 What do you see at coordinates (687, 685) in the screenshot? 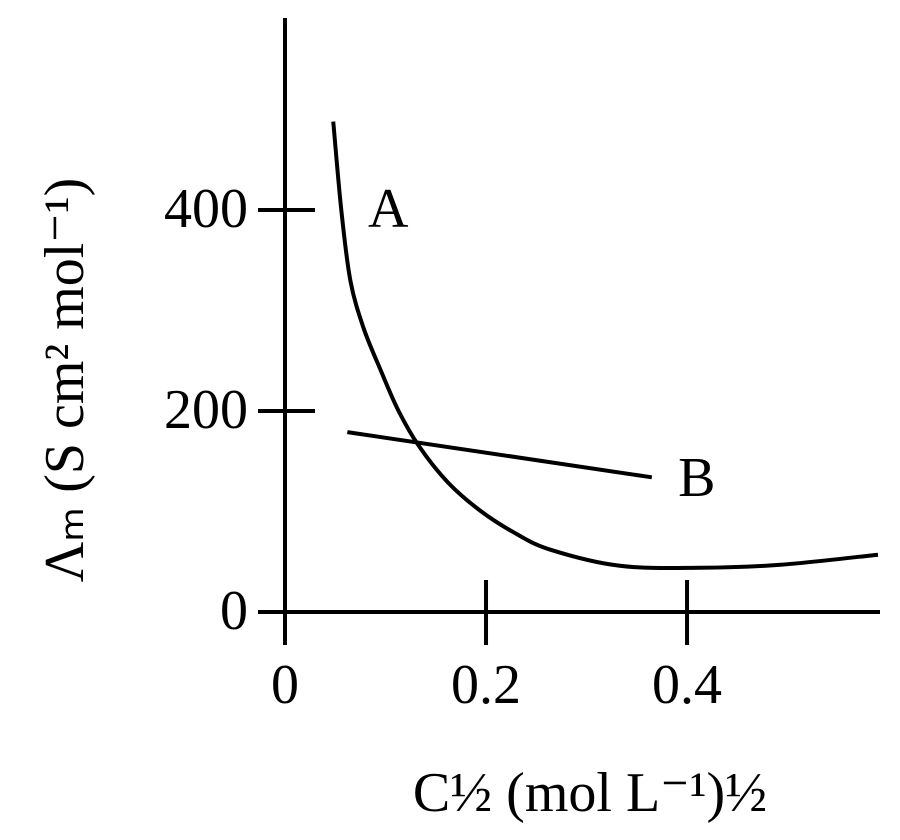
I see `x-tick-label: 0.4` at bounding box center [687, 685].